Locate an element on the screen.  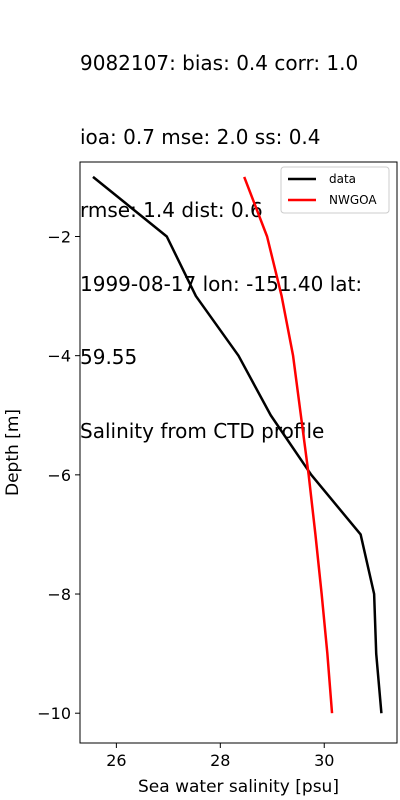
y-tick-label: −2 is located at coordinates (59, 236).